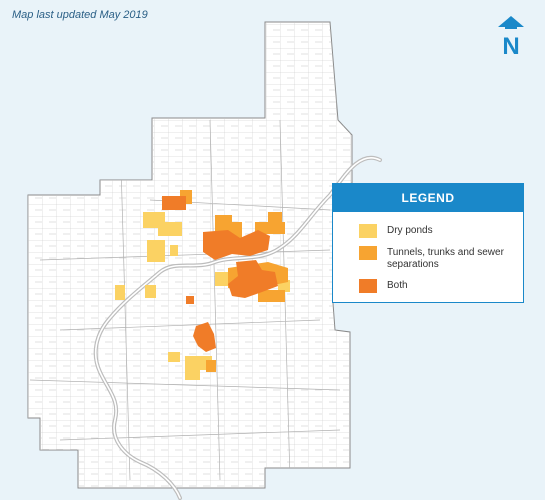 The image size is (545, 500). Describe the element at coordinates (445, 258) in the screenshot. I see `legend-label-tunnels: Tunnels, trunks and sewer separations` at that location.